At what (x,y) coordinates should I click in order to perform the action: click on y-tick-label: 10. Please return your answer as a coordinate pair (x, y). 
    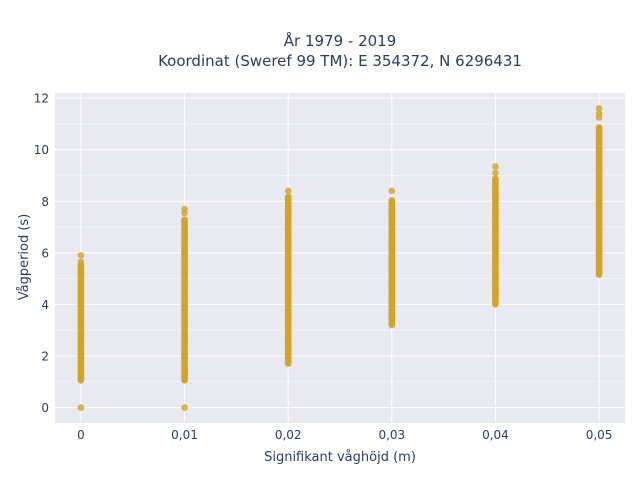
    Looking at the image, I should click on (41, 150).